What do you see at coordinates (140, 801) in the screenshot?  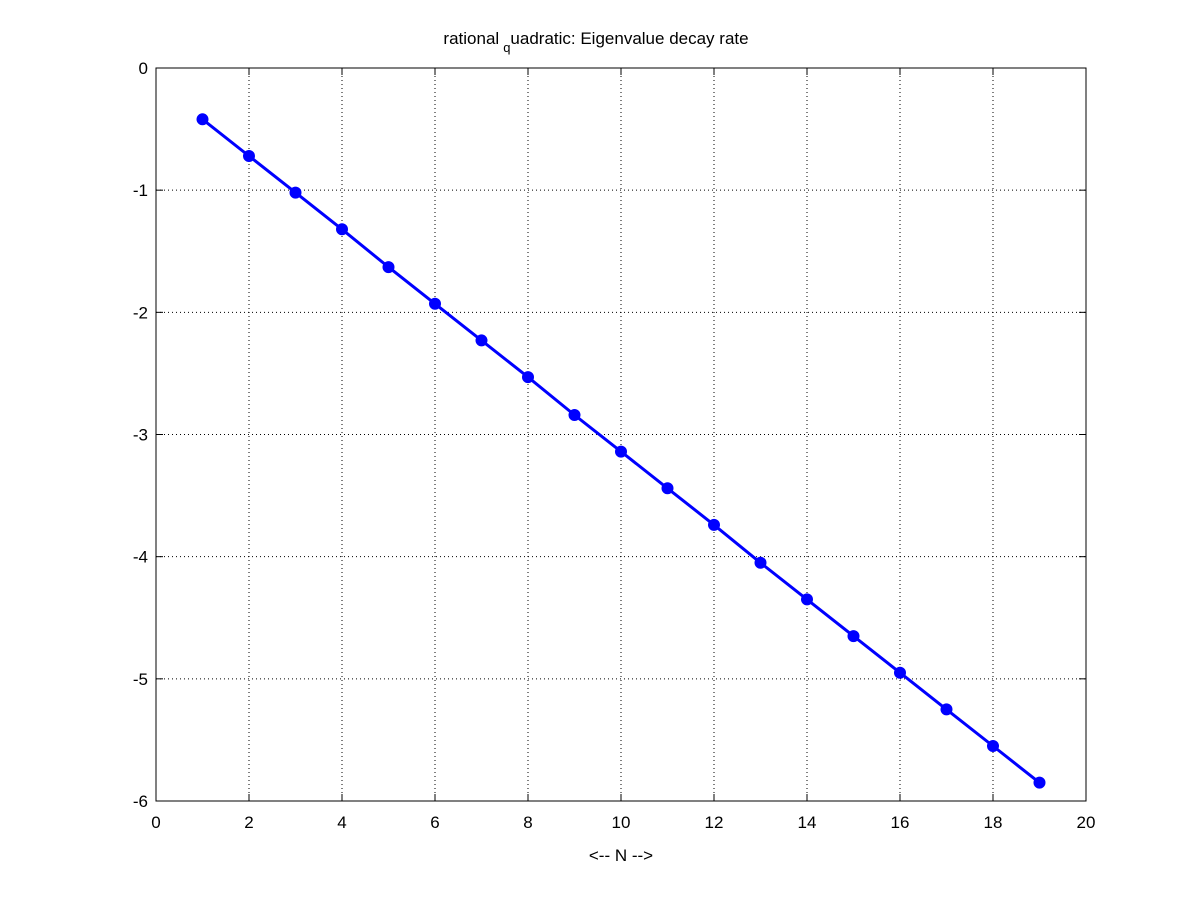 I see `y-tick-label: -6` at bounding box center [140, 801].